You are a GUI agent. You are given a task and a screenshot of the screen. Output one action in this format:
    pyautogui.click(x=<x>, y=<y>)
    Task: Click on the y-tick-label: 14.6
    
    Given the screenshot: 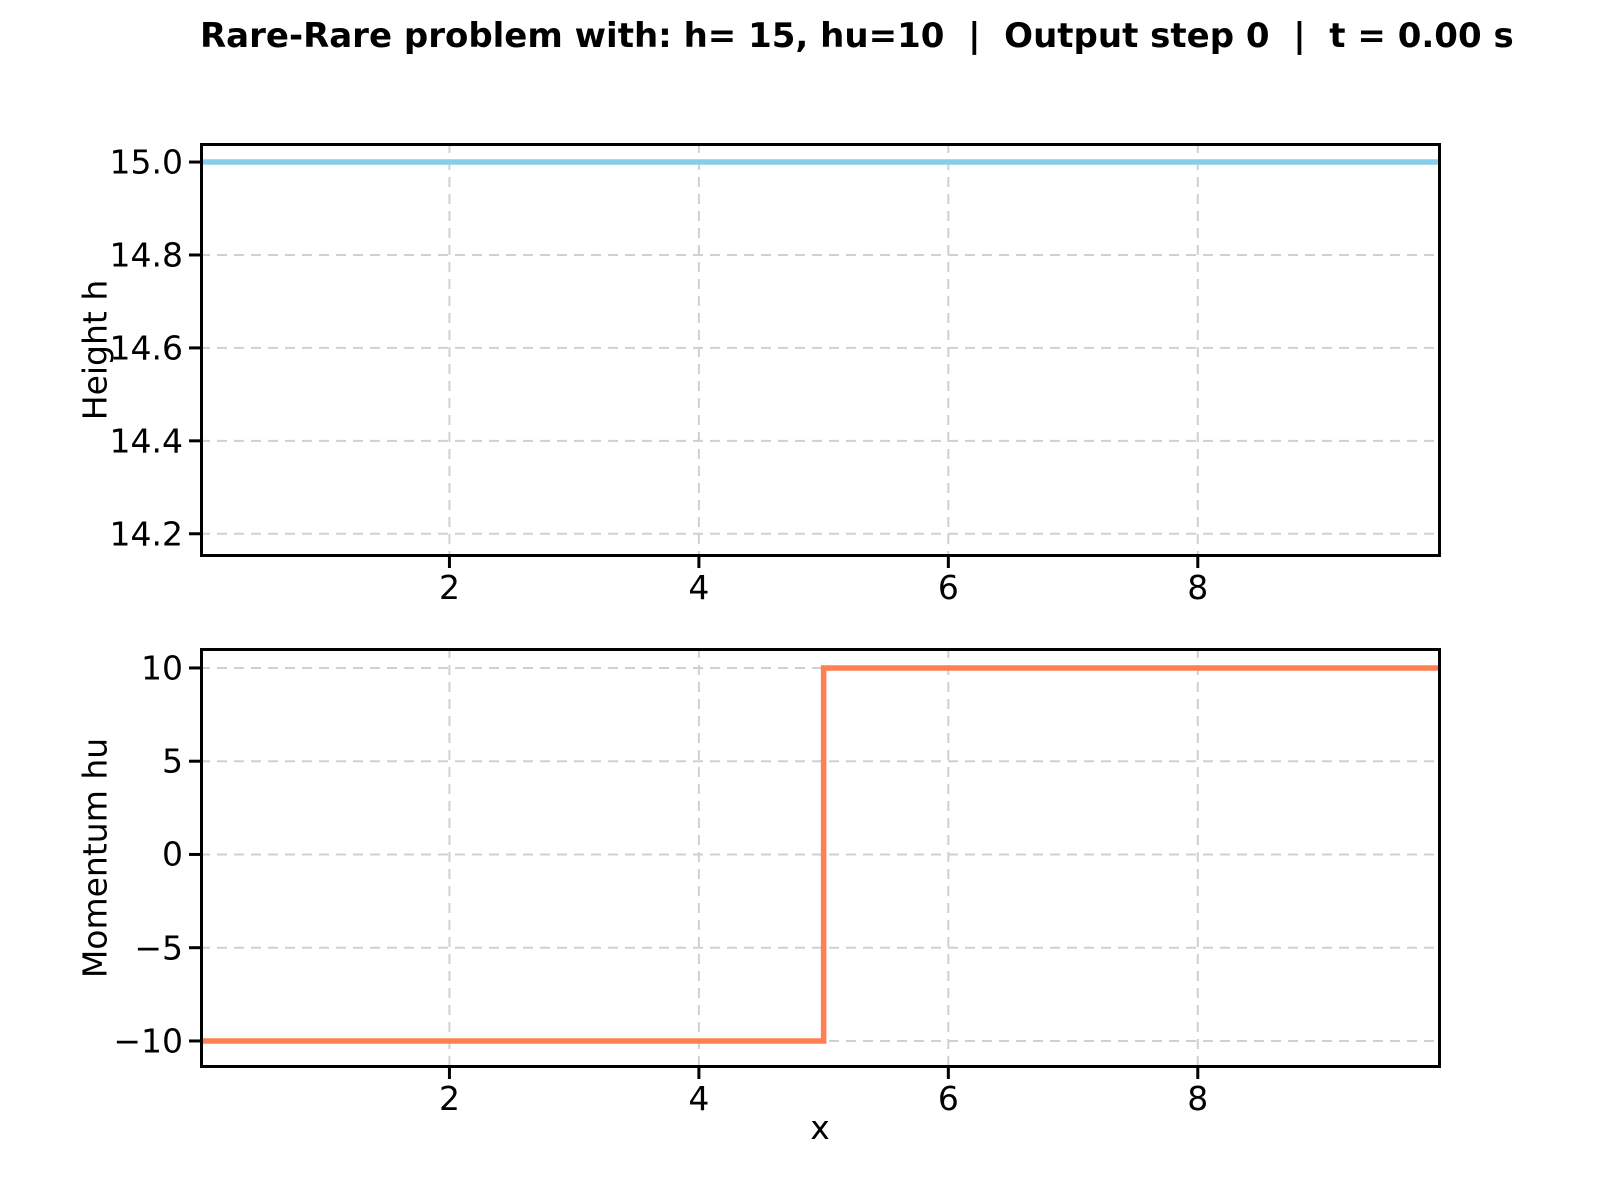 What is the action you would take?
    pyautogui.click(x=146, y=348)
    